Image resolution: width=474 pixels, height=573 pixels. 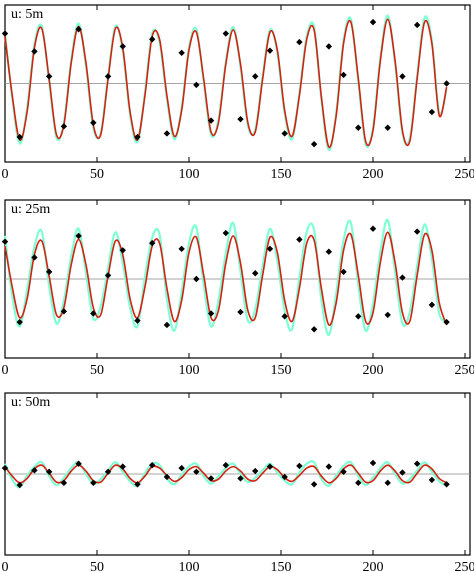 I want to click on panel-label: u: 50m, so click(x=30, y=402).